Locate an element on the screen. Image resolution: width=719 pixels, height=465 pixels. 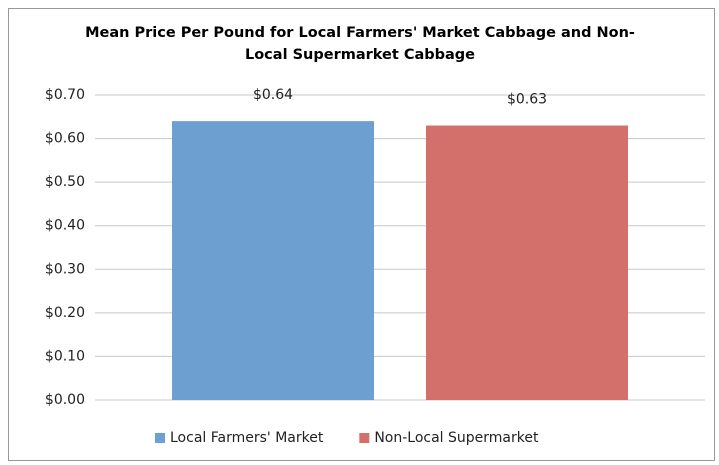
y-tick-label: $0.40 is located at coordinates (65, 226).